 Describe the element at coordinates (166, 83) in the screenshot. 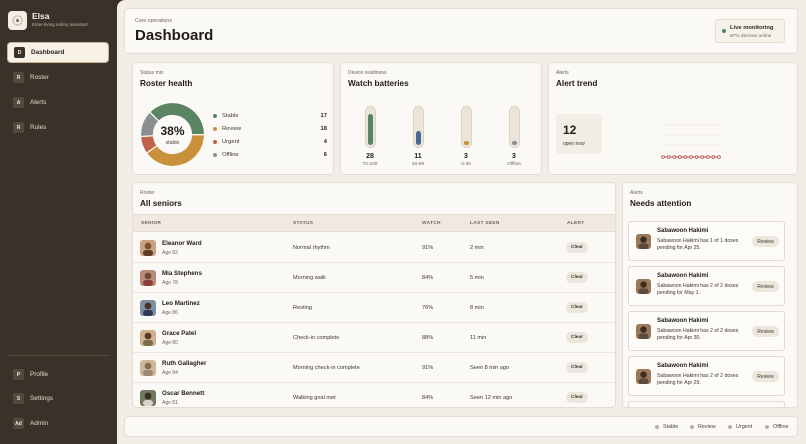

I see `card-title: Roster health` at that location.